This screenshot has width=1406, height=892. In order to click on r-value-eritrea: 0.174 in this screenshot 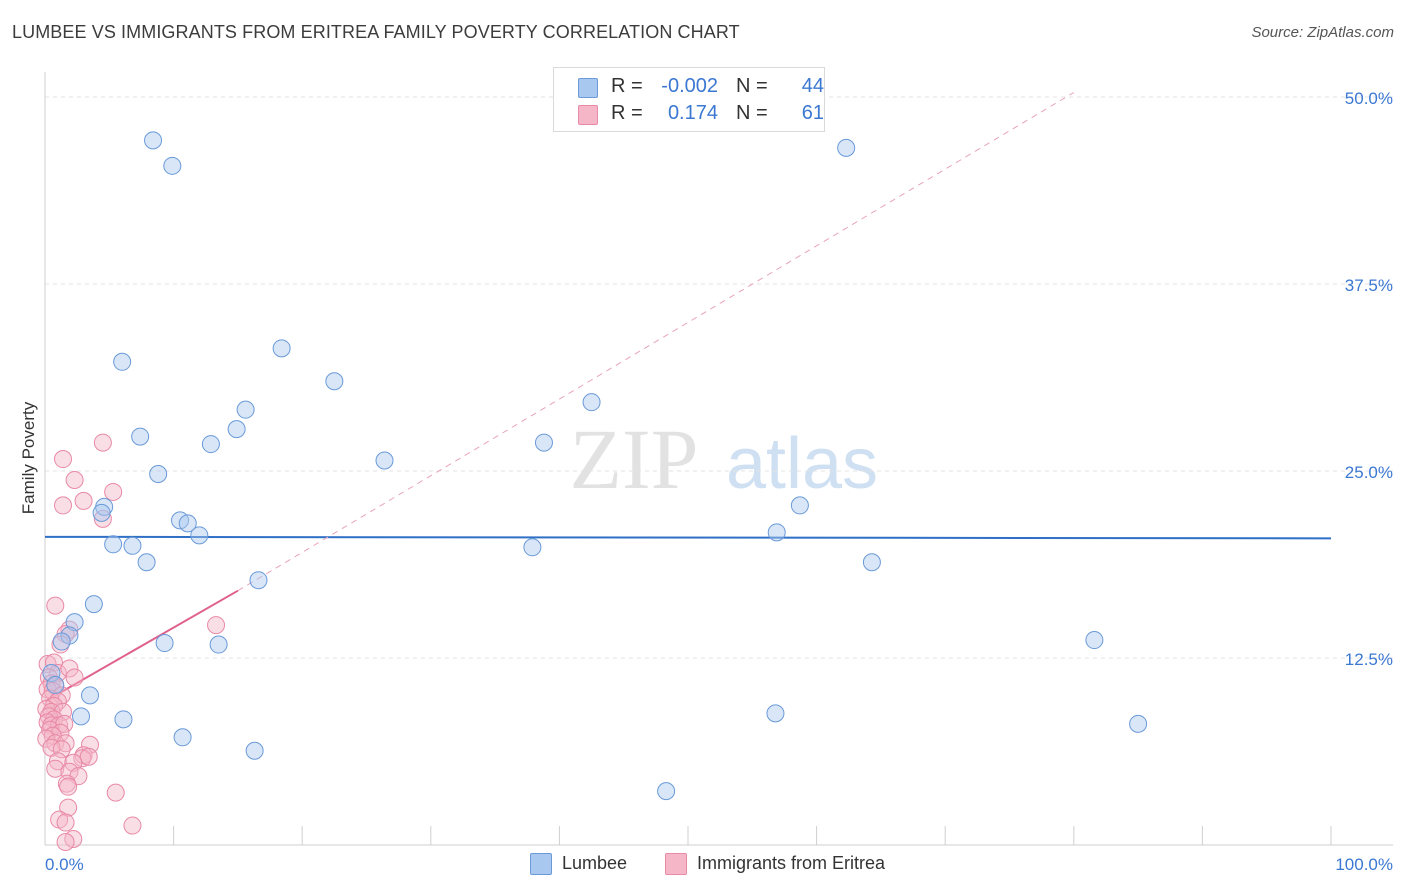, I will do `click(692, 113)`.